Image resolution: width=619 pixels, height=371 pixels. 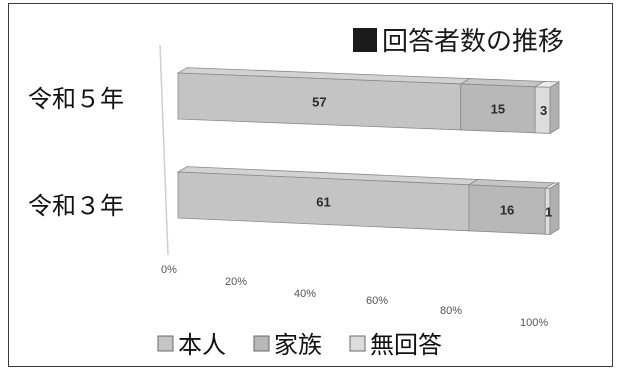 What do you see at coordinates (554, 209) in the screenshot?
I see `bar-segment-reiwa3-s2-side` at bounding box center [554, 209].